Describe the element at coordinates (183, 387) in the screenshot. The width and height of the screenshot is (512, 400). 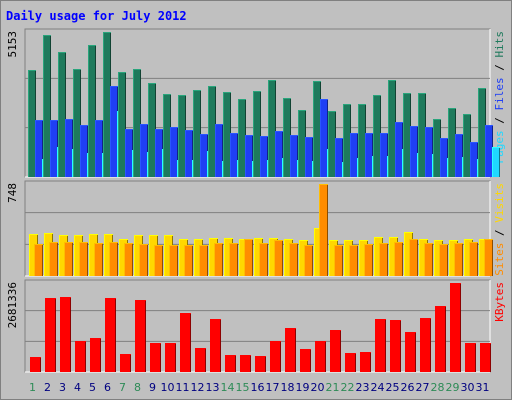
I see `day-label-11: 11` at that location.